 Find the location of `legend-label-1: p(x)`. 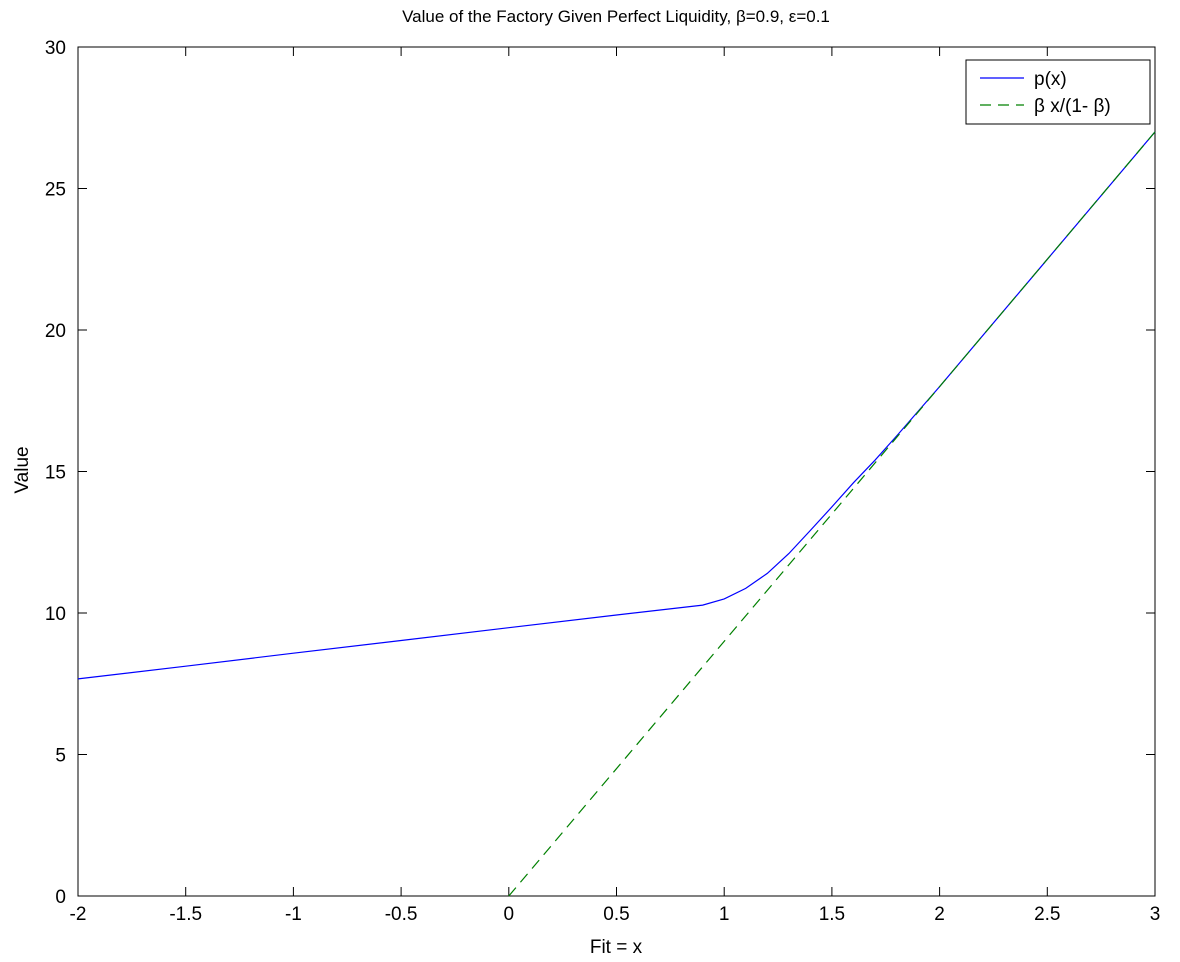

legend-label-1: p(x) is located at coordinates (1050, 79).